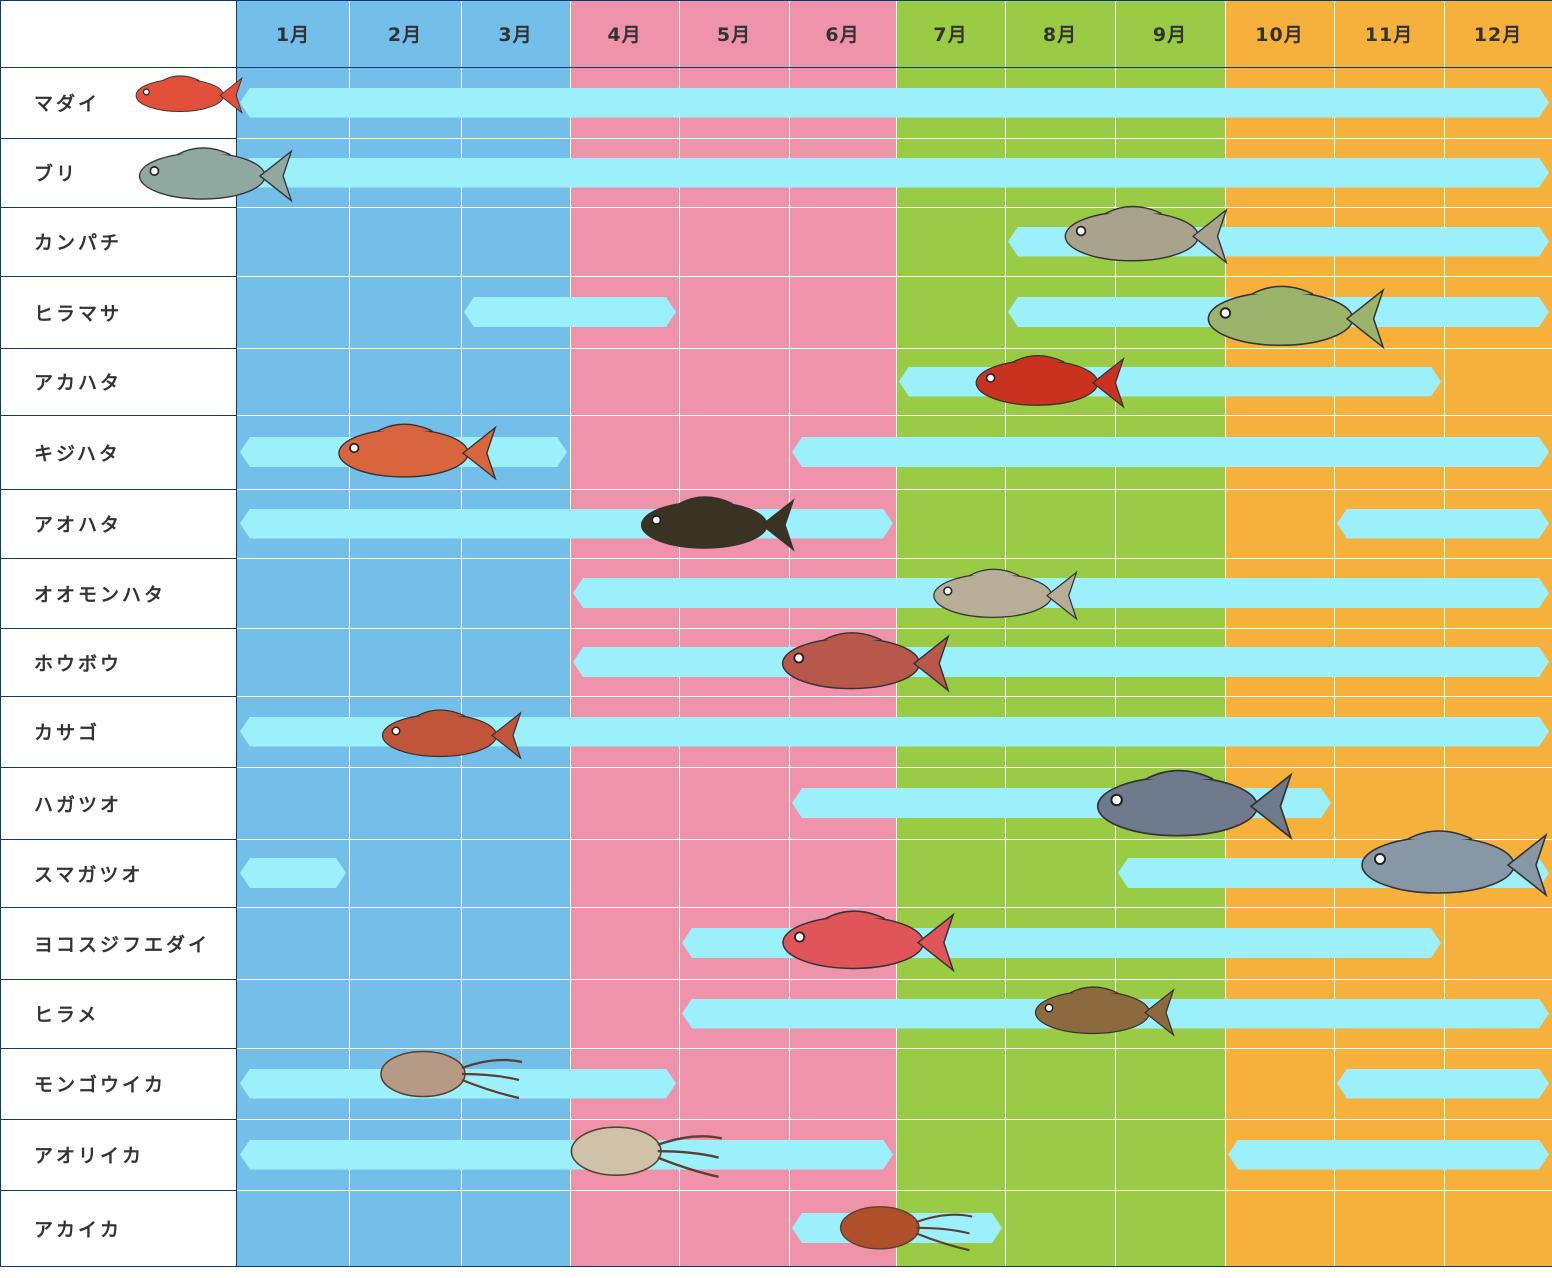 The width and height of the screenshot is (1552, 1278). I want to click on month-header: 12月, so click(1498, 35).